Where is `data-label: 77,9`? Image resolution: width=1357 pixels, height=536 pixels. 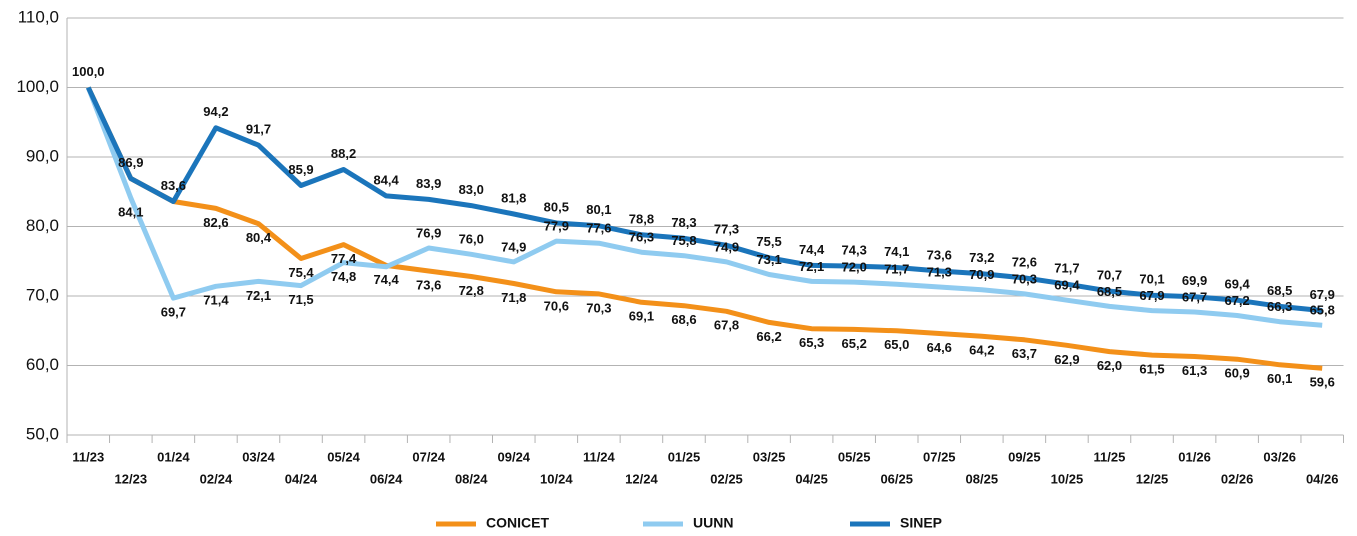 data-label: 77,9 is located at coordinates (556, 226).